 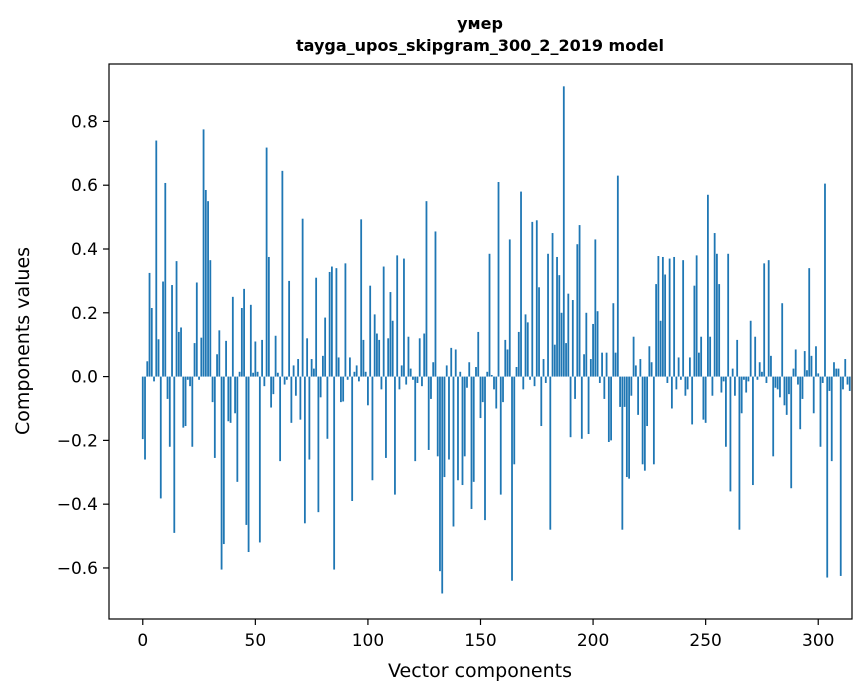 I want to click on x-tick-label: 100, so click(x=368, y=641).